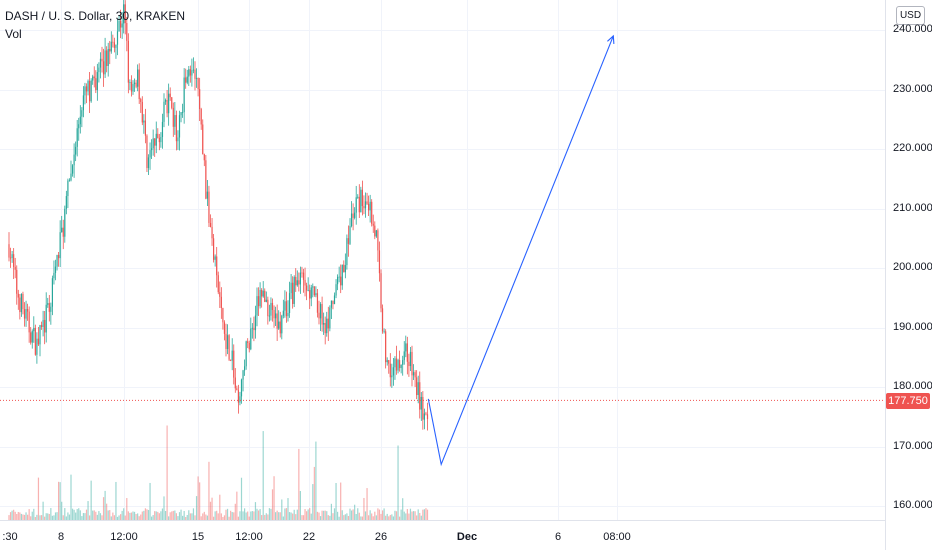  I want to click on volume-indicator-label: Vol, so click(13, 34).